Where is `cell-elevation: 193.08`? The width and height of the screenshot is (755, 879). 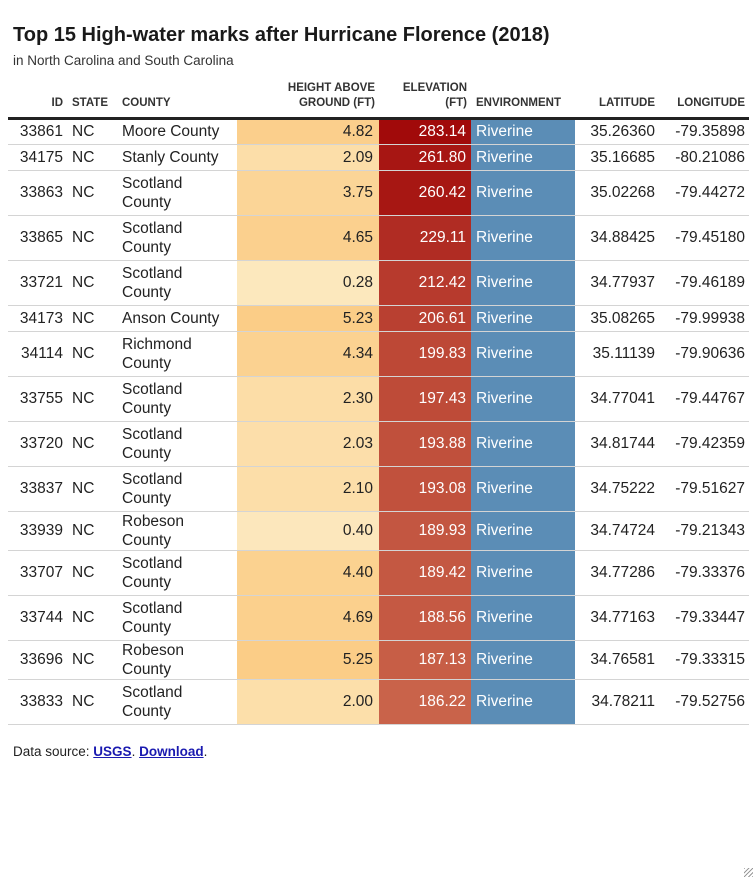 cell-elevation: 193.08 is located at coordinates (425, 489).